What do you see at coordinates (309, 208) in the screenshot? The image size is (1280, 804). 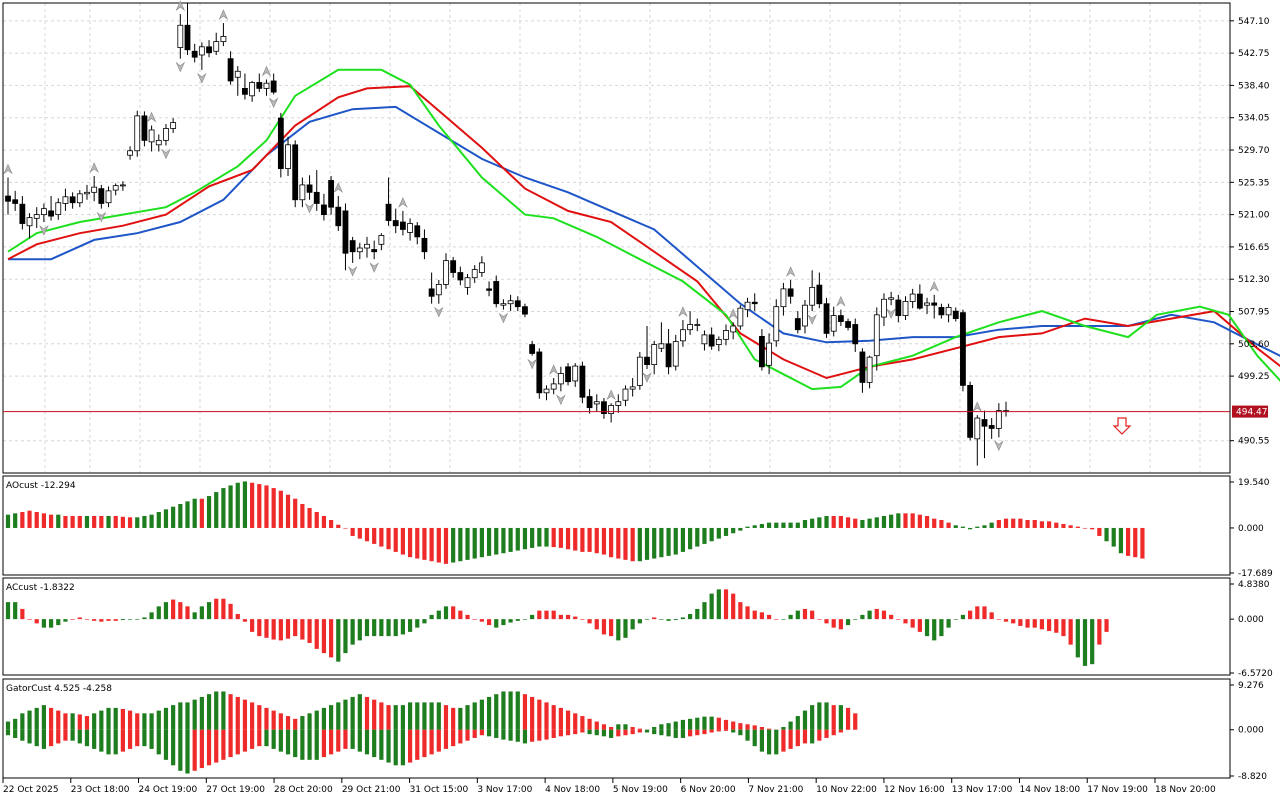 I see `fractal-down-icon` at bounding box center [309, 208].